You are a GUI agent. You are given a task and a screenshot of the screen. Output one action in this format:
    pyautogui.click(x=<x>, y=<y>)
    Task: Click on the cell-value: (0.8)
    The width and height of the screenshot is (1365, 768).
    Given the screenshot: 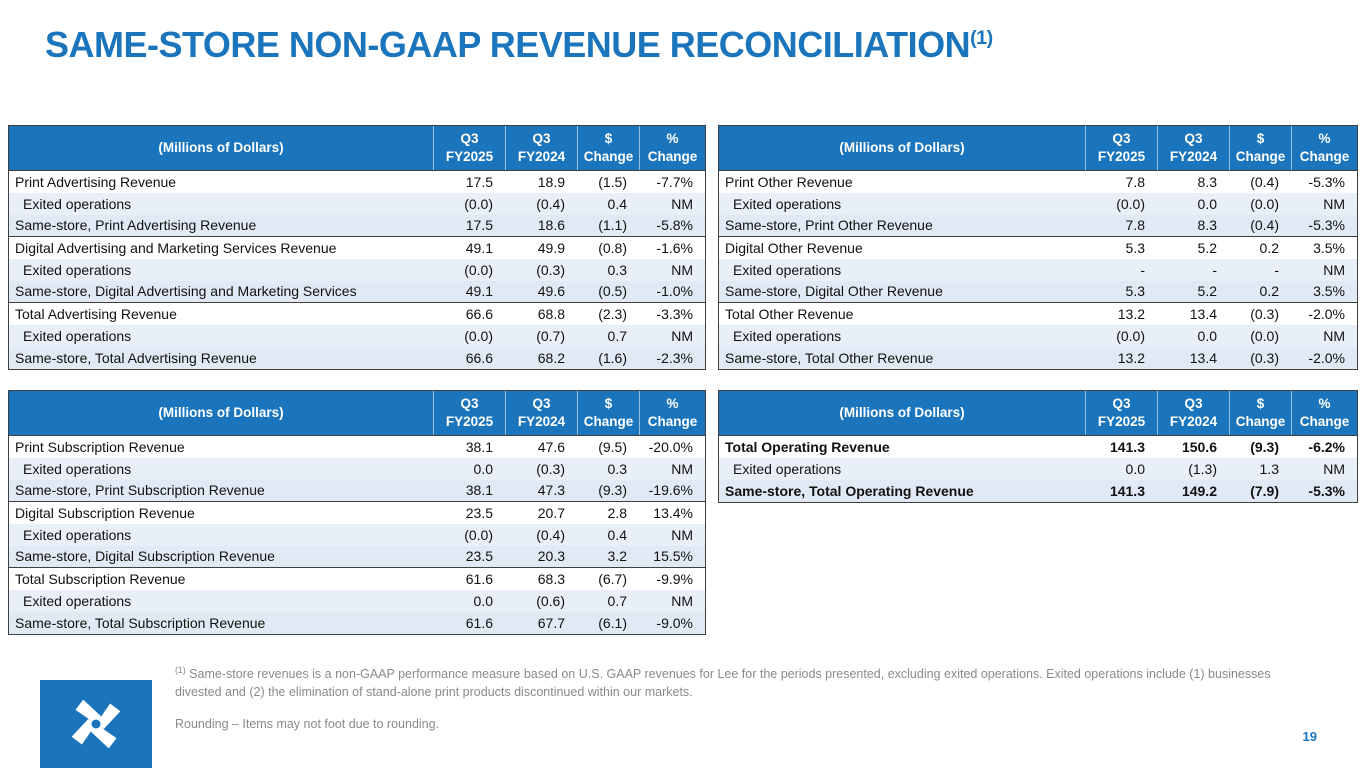 What is the action you would take?
    pyautogui.click(x=612, y=247)
    